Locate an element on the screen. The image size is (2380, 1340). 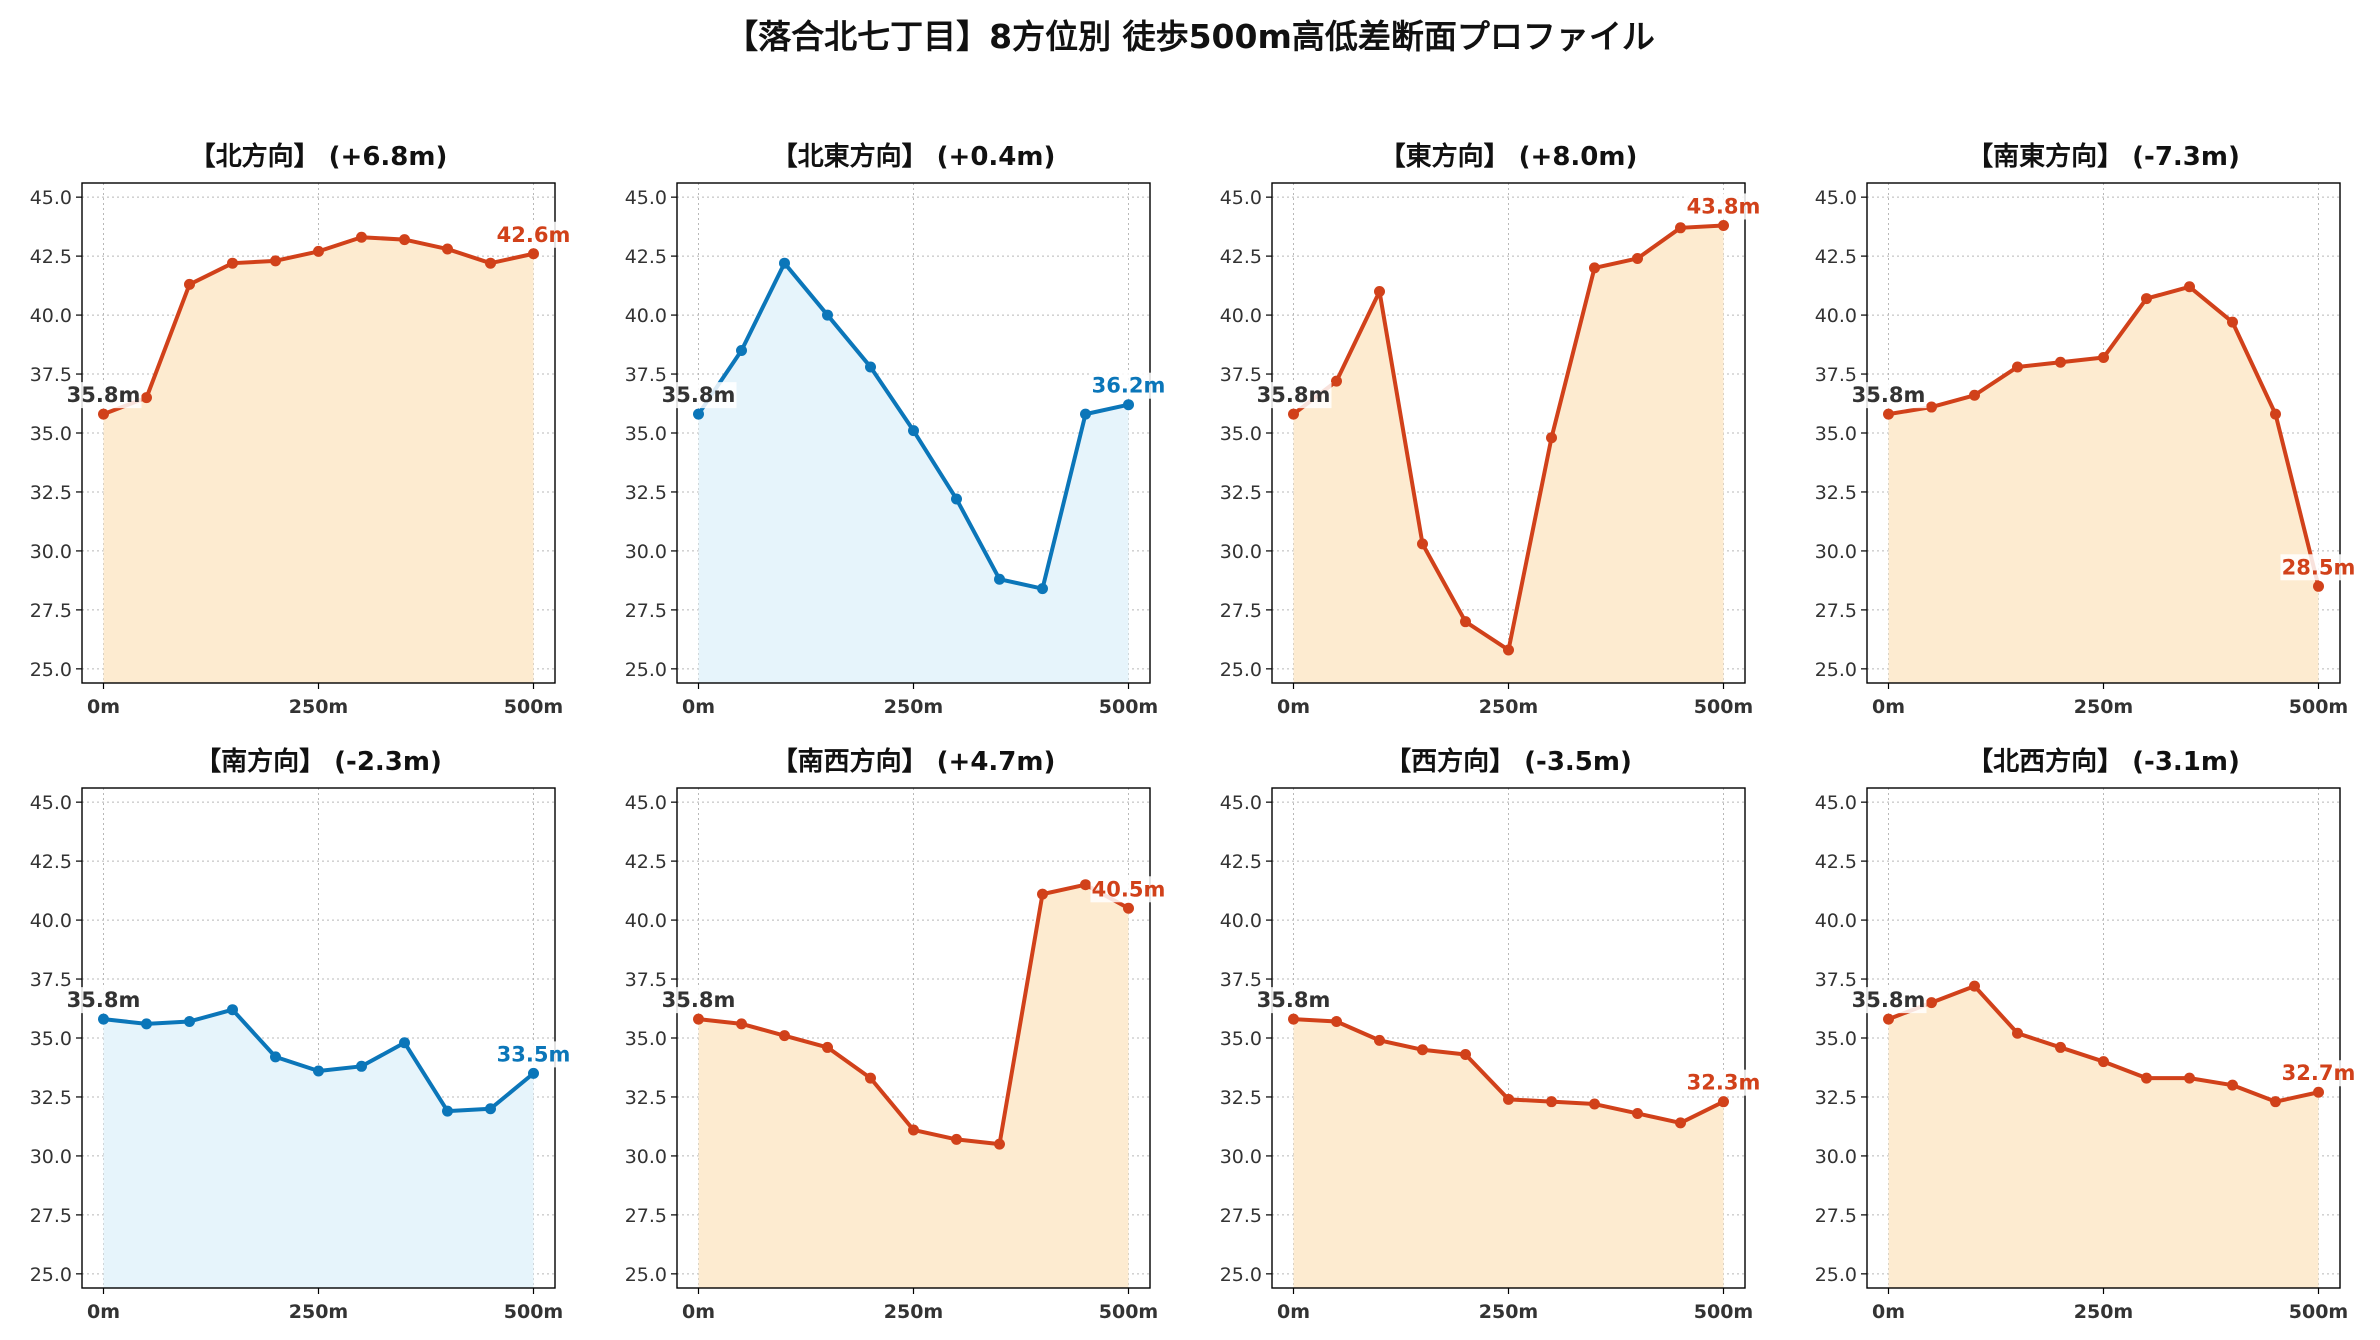
panel-title: 【西方向】 (-3.5m) is located at coordinates (1508, 761).